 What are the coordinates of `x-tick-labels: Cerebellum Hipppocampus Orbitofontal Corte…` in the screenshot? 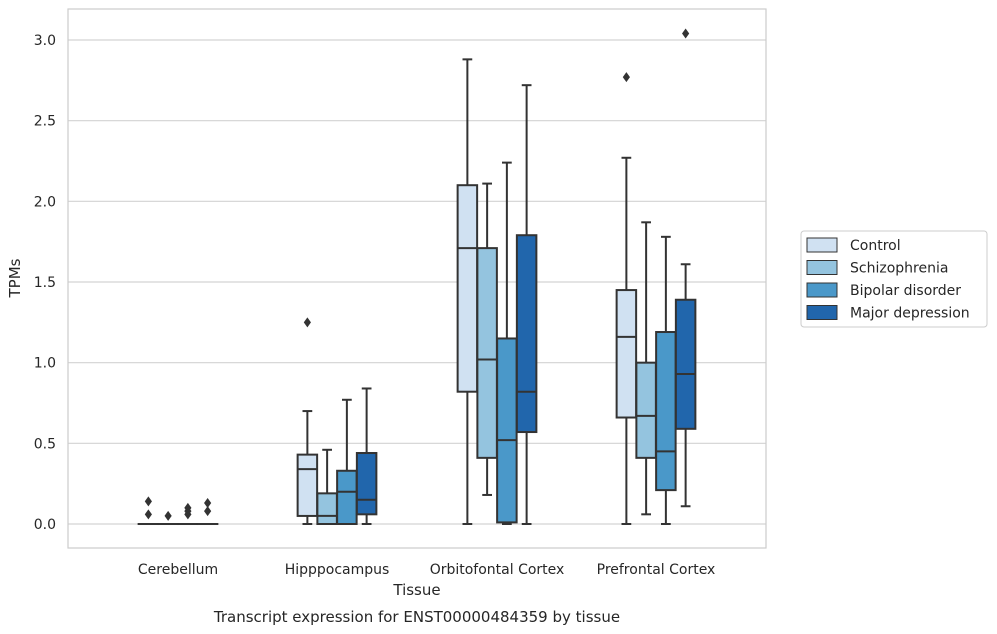 It's located at (426, 570).